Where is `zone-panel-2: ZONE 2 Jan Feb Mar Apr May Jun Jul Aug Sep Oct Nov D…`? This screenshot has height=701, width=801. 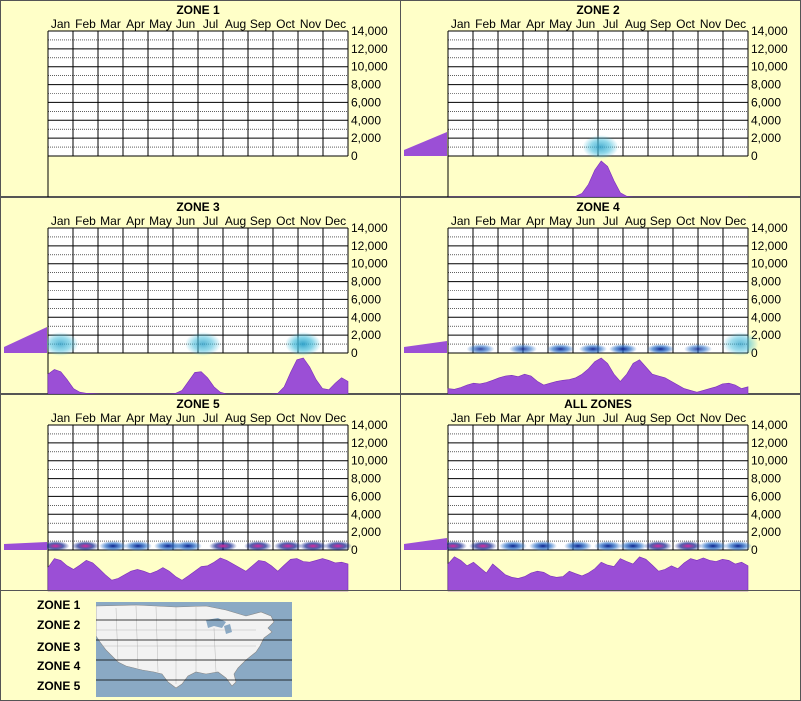 zone-panel-2: ZONE 2 Jan Feb Mar Apr May Jun Jul Aug Sep Oct Nov D… is located at coordinates (600, 99).